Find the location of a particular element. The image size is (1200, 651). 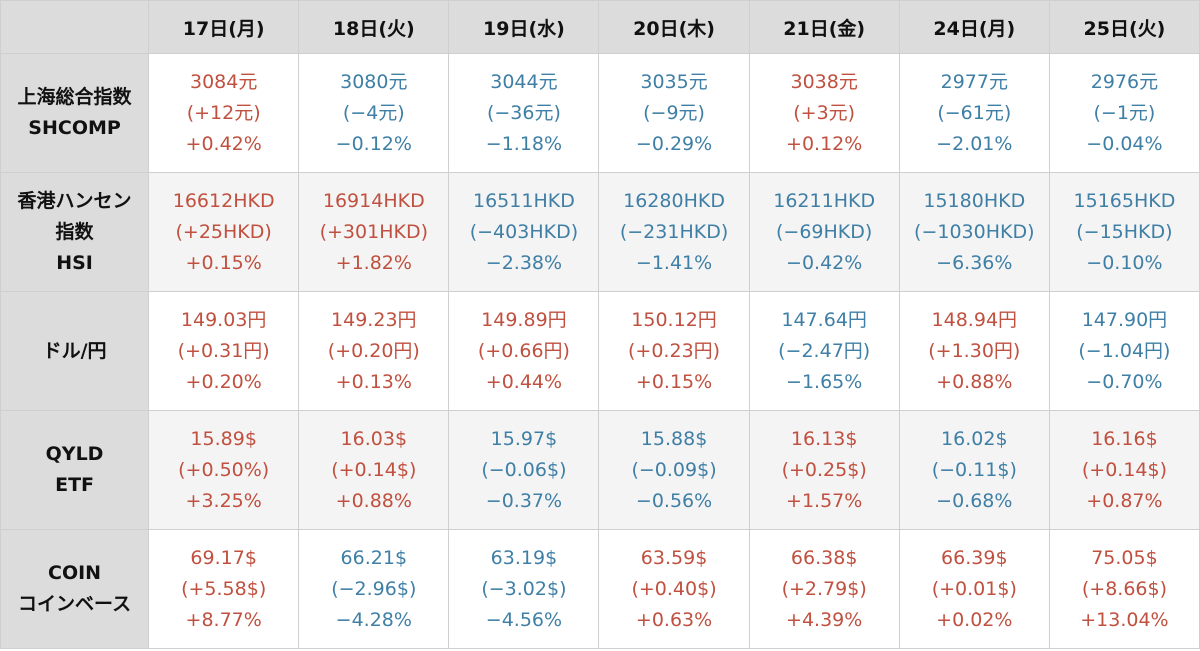

price-value: 16280HKD is located at coordinates (674, 200).